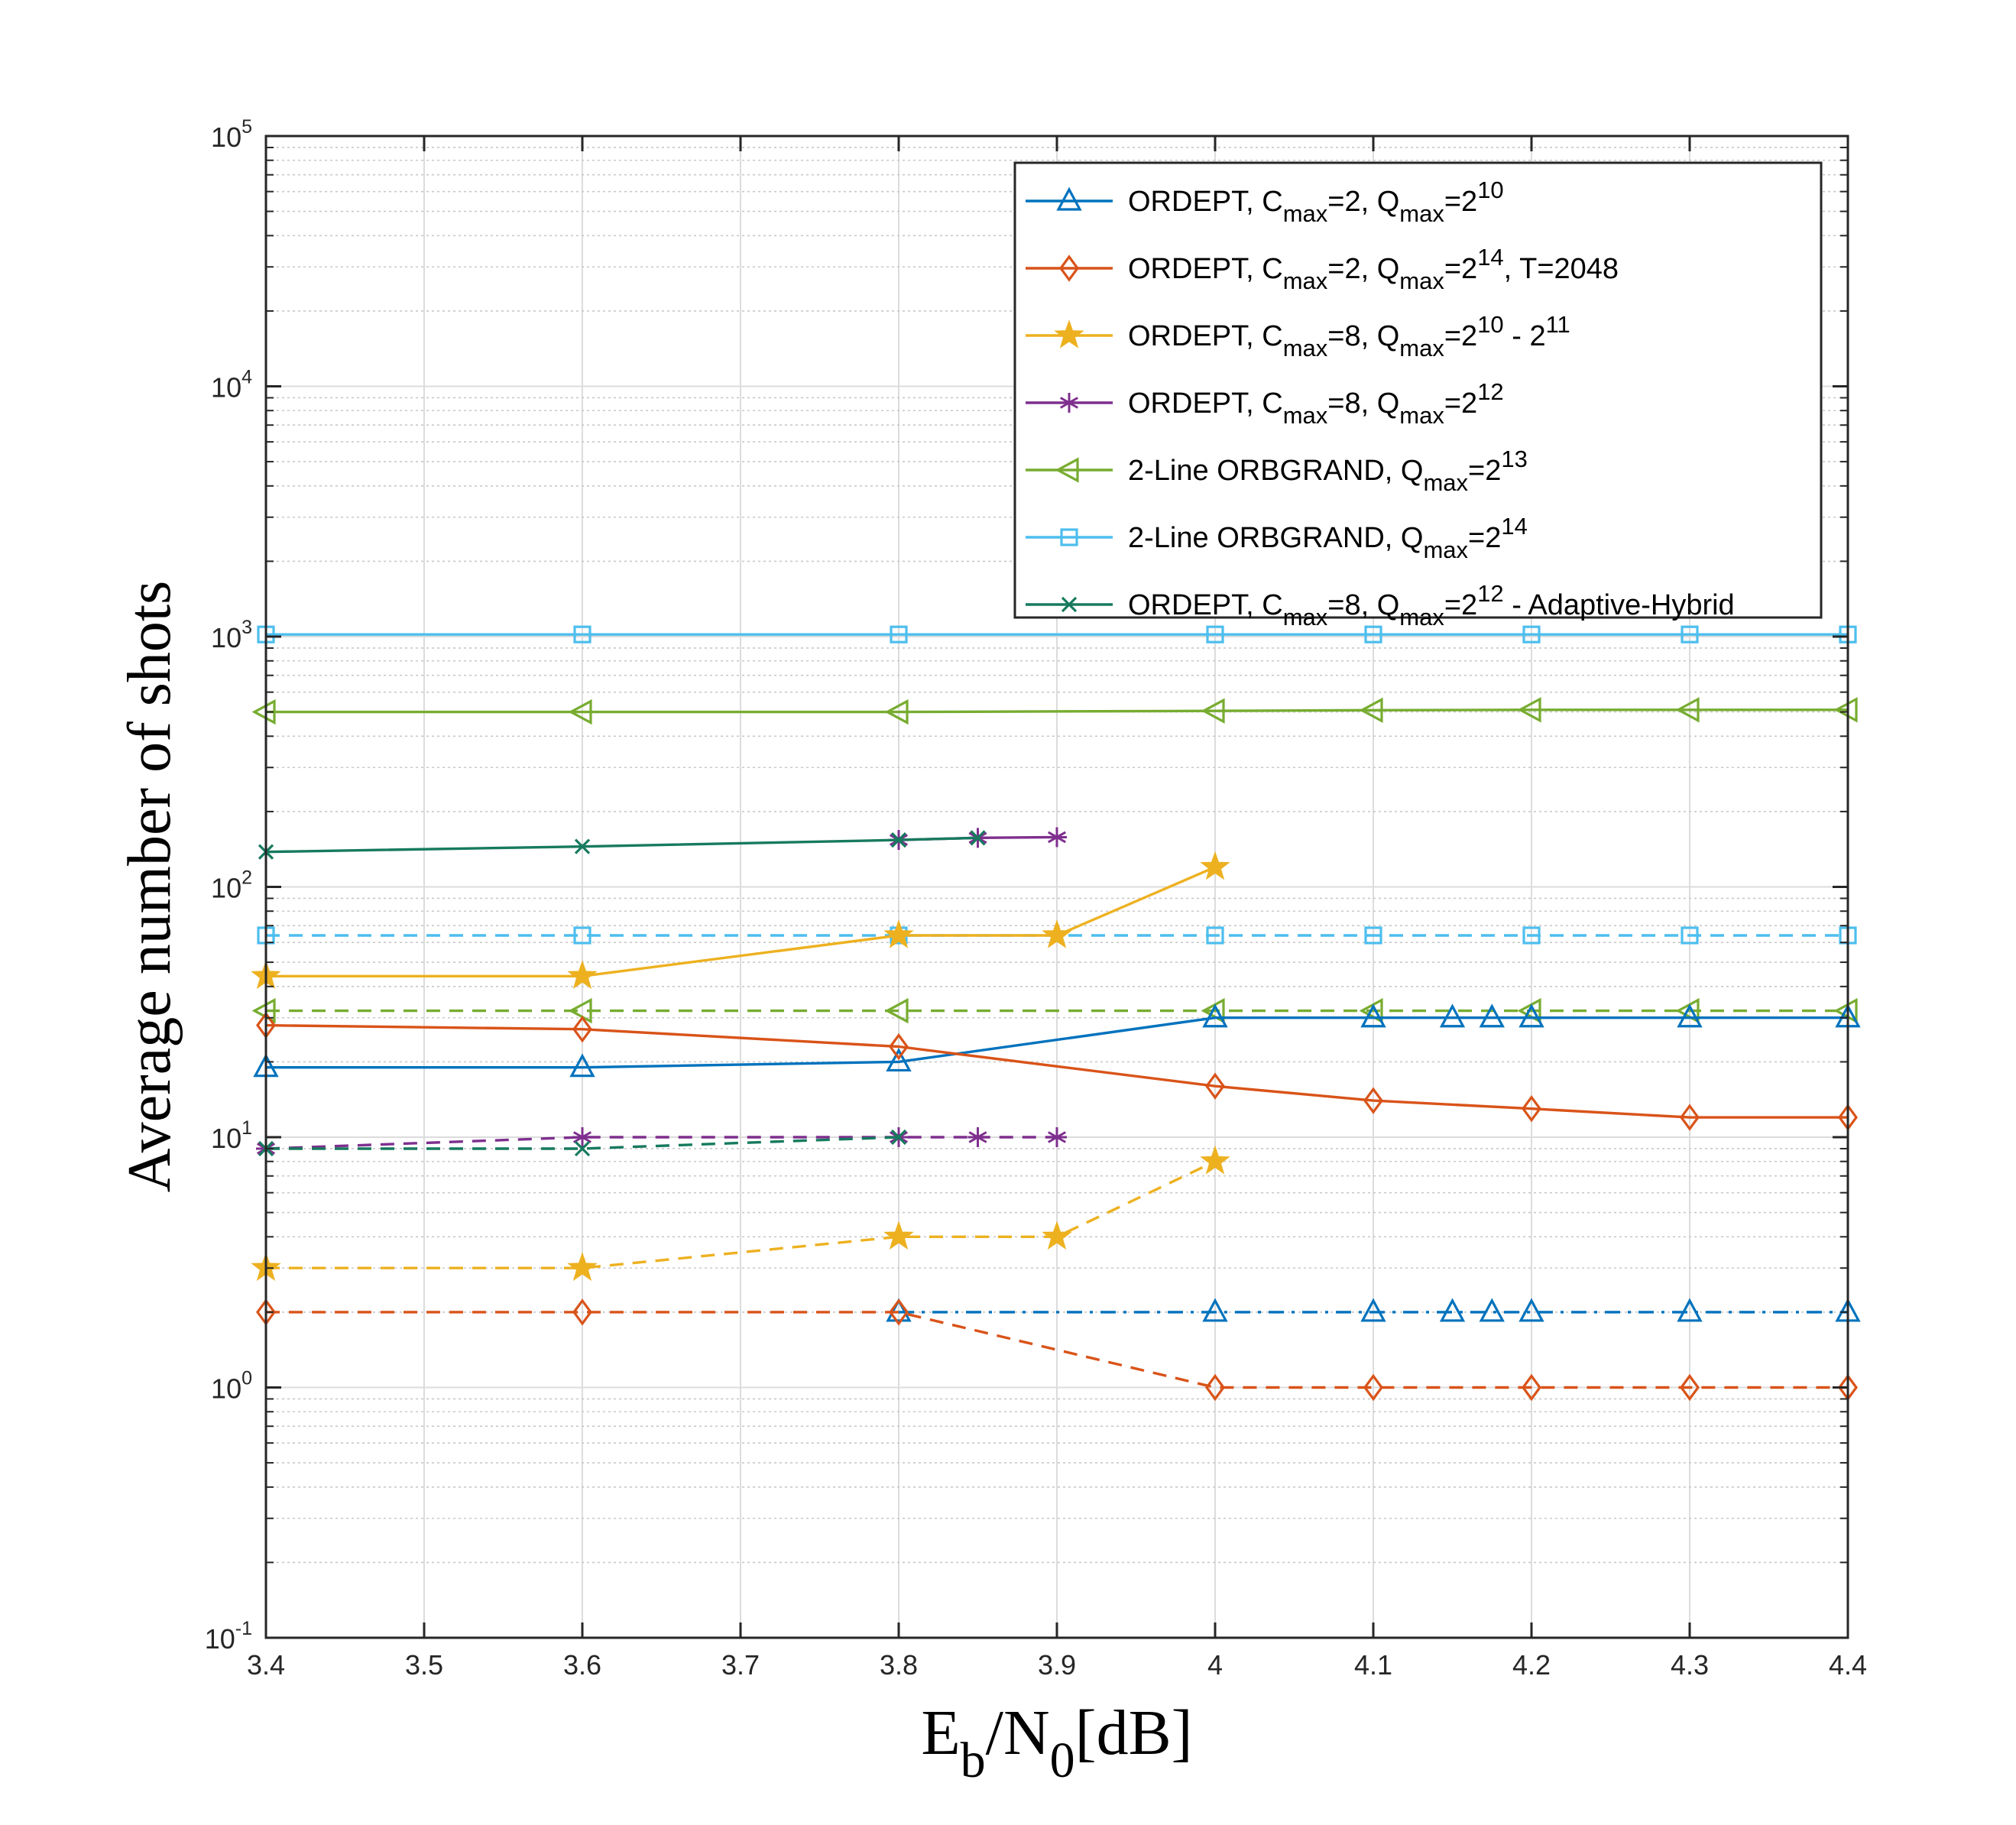  Describe the element at coordinates (1057, 1665) in the screenshot. I see `x-tick-label-5: 3.9` at that location.